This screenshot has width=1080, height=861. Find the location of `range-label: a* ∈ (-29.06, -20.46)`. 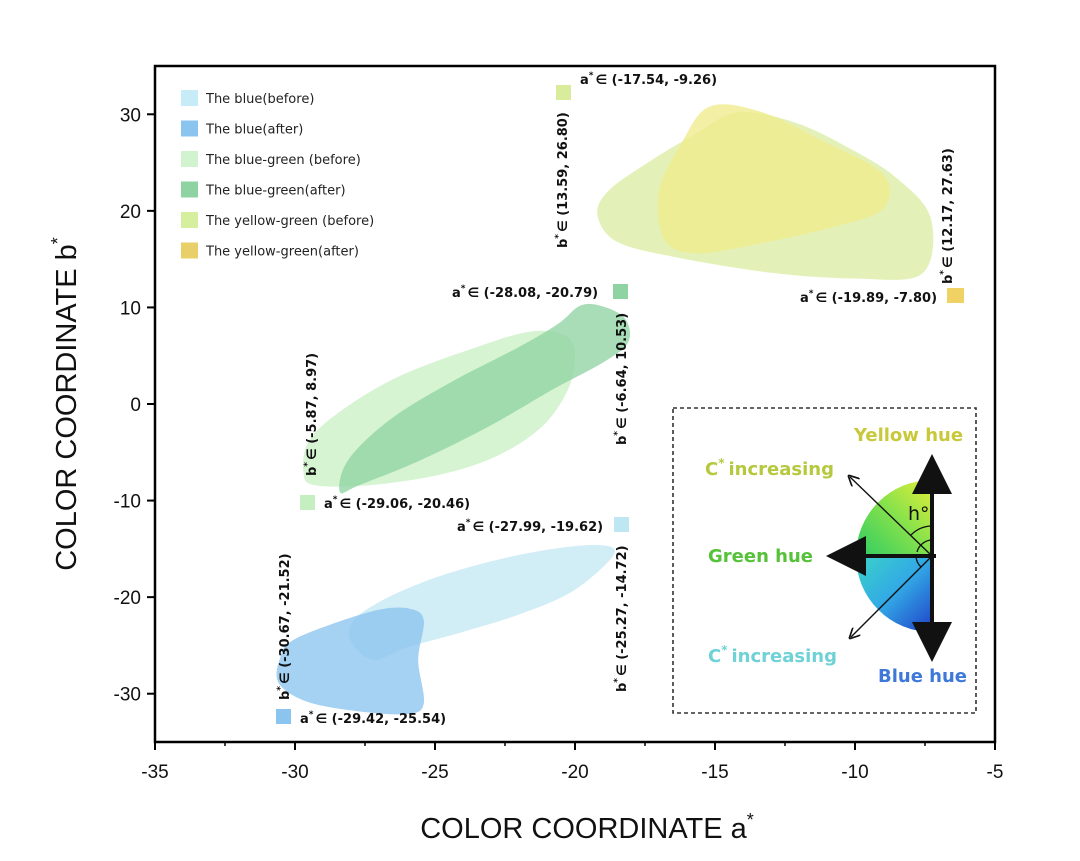

range-label: a* ∈ (-29.06, -20.46) is located at coordinates (397, 503).